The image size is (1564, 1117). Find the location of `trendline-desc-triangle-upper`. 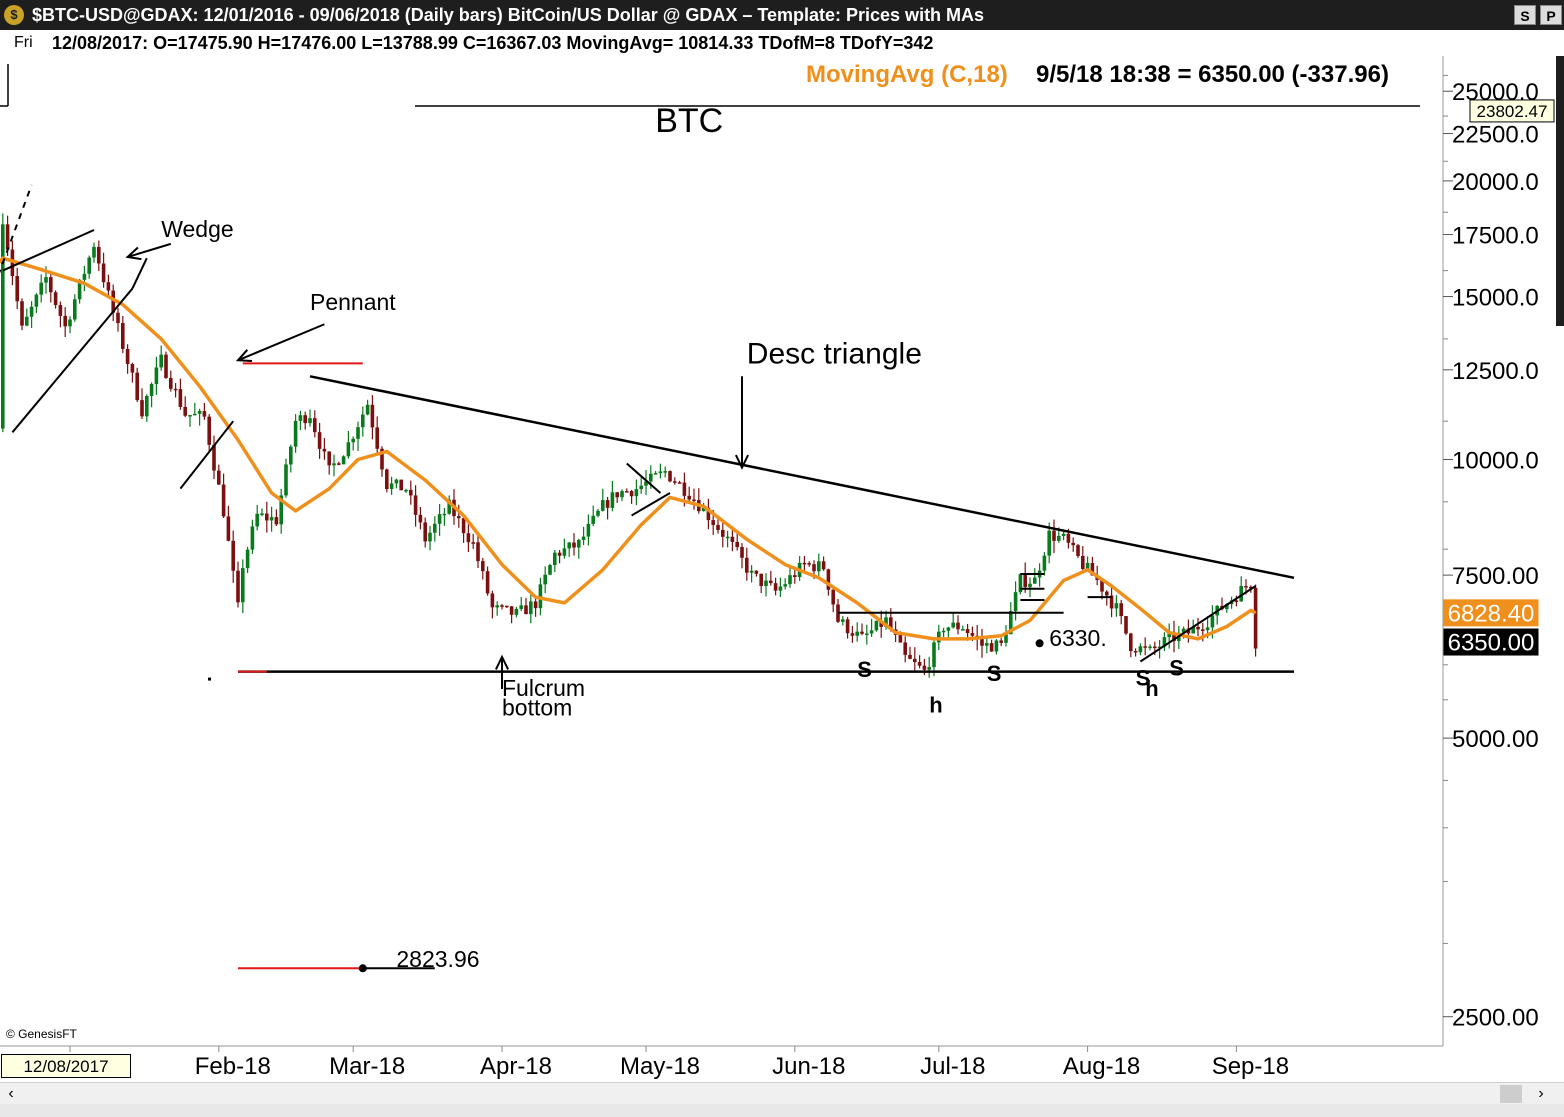

trendline-desc-triangle-upper is located at coordinates (802, 477).